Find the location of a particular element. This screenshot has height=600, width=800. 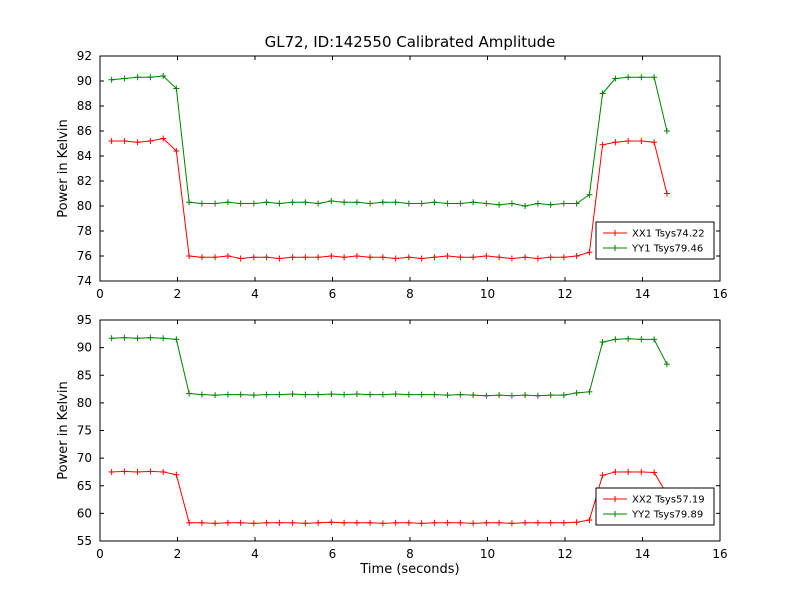

y-tick-label: 88 is located at coordinates (84, 106).